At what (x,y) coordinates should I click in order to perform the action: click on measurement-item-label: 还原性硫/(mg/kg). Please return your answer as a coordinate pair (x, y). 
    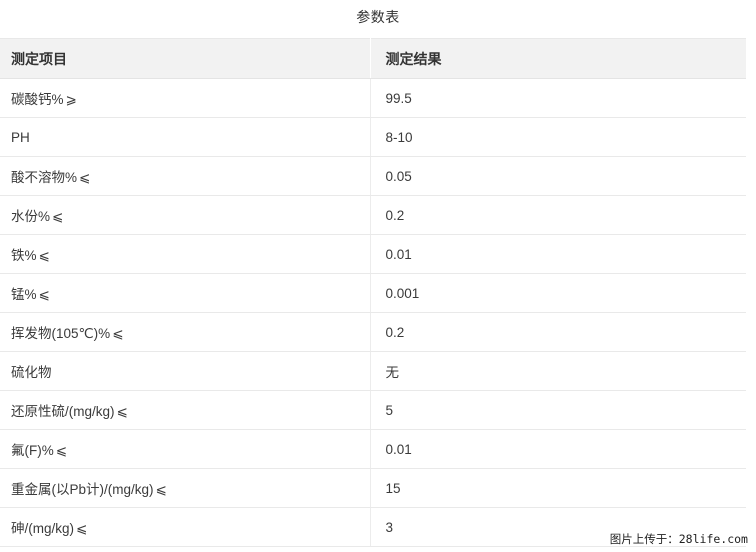
    Looking at the image, I should click on (63, 411).